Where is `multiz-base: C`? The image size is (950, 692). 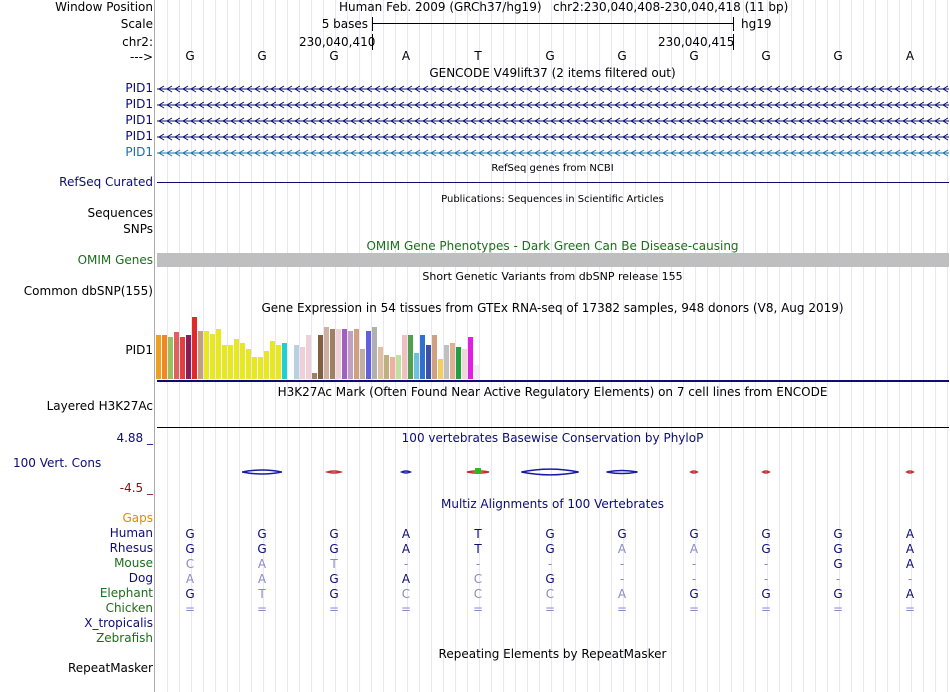 multiz-base: C is located at coordinates (478, 594).